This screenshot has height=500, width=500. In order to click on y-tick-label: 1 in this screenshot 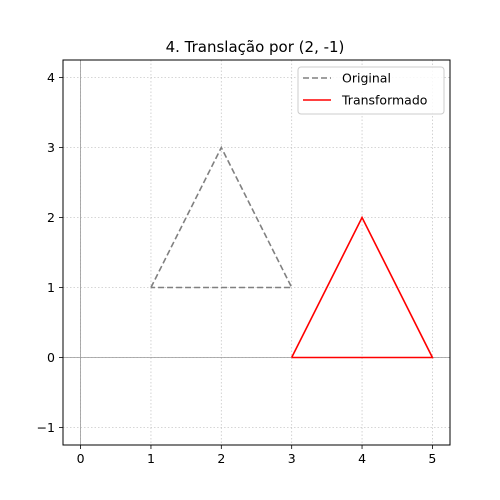, I will do `click(51, 287)`.